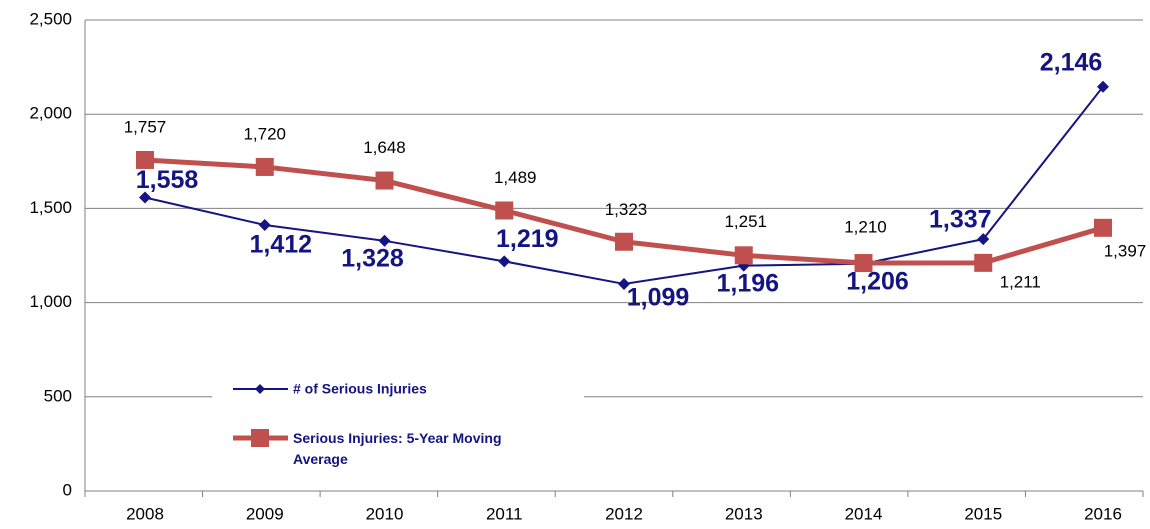 The width and height of the screenshot is (1150, 529). Describe the element at coordinates (527, 239) in the screenshot. I see `data-label: 1,219` at that location.